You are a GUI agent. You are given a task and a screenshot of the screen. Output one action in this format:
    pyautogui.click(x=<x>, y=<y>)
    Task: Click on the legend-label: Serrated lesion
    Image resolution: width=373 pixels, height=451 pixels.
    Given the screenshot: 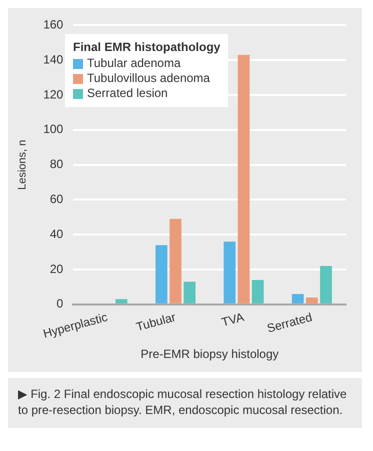 What is the action you would take?
    pyautogui.click(x=127, y=93)
    